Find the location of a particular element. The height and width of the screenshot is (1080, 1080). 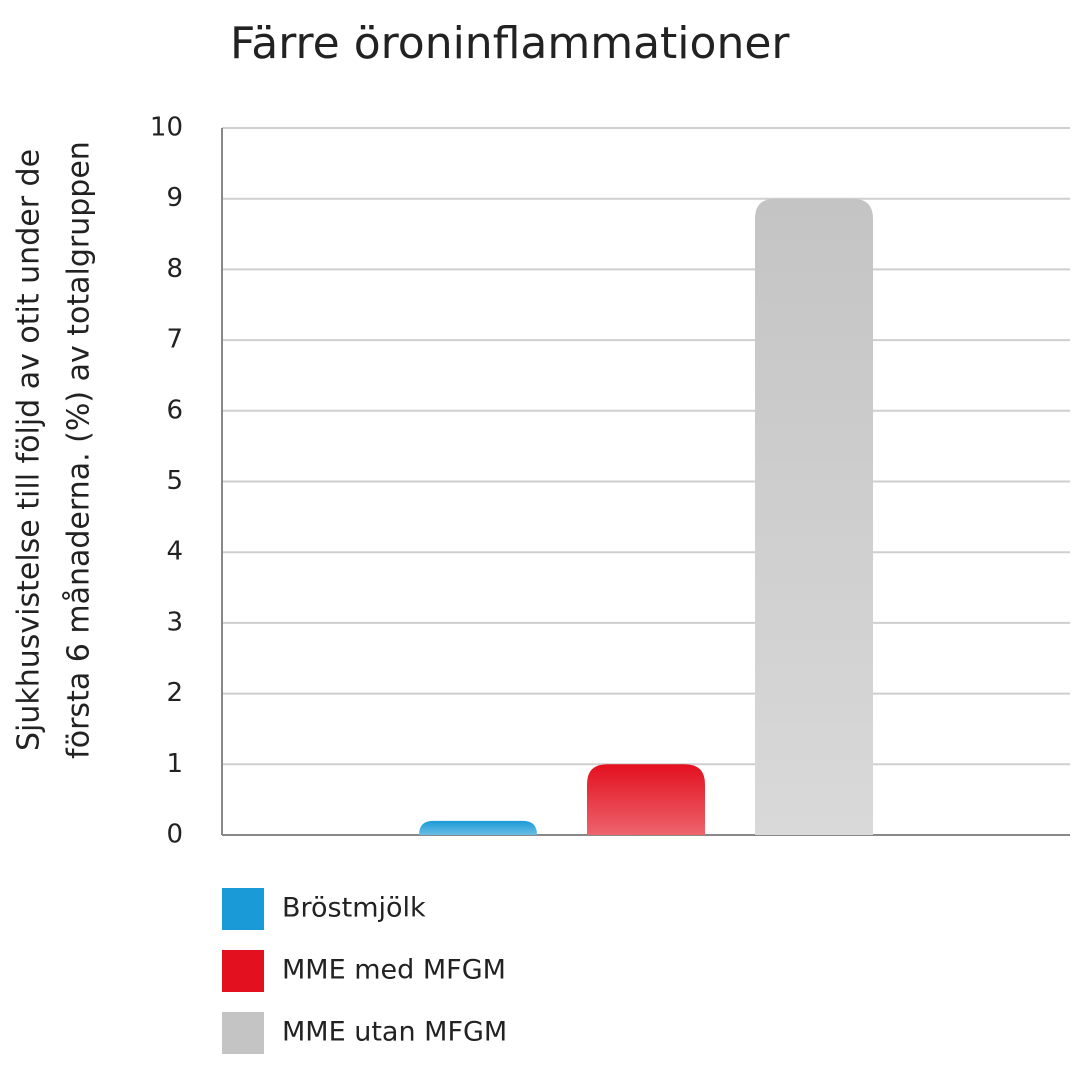

y-tick-label: 8 is located at coordinates (174, 269).